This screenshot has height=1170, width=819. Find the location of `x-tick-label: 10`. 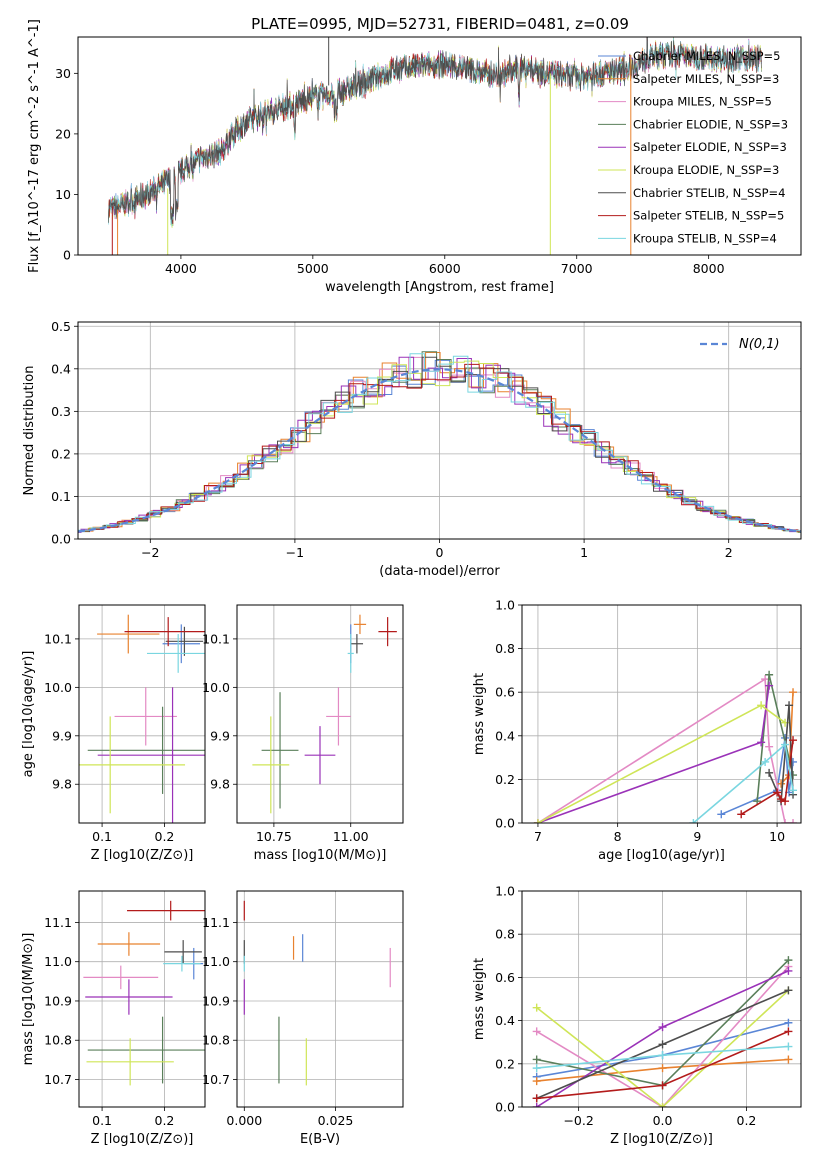

x-tick-label: 10 is located at coordinates (777, 836).